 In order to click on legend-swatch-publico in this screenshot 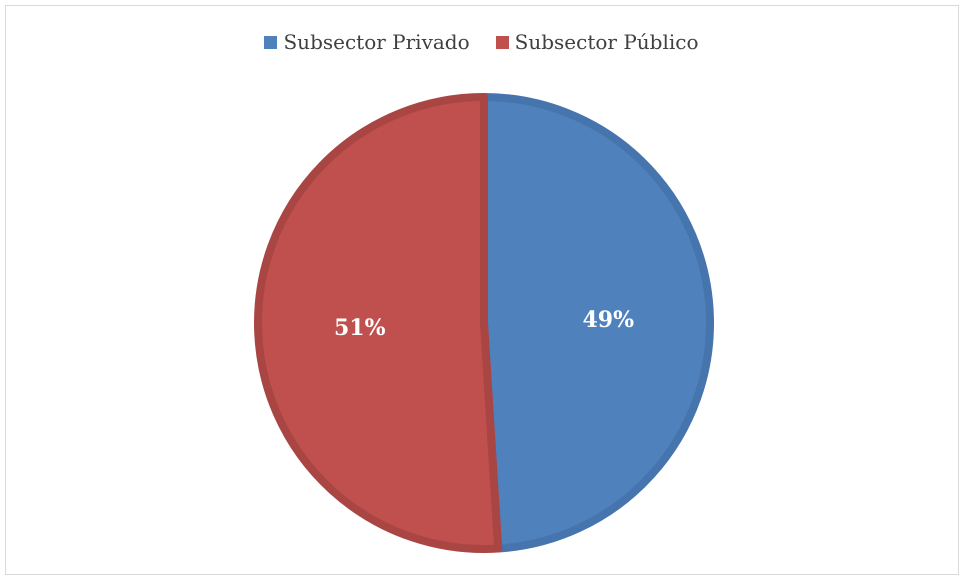, I will do `click(502, 42)`.